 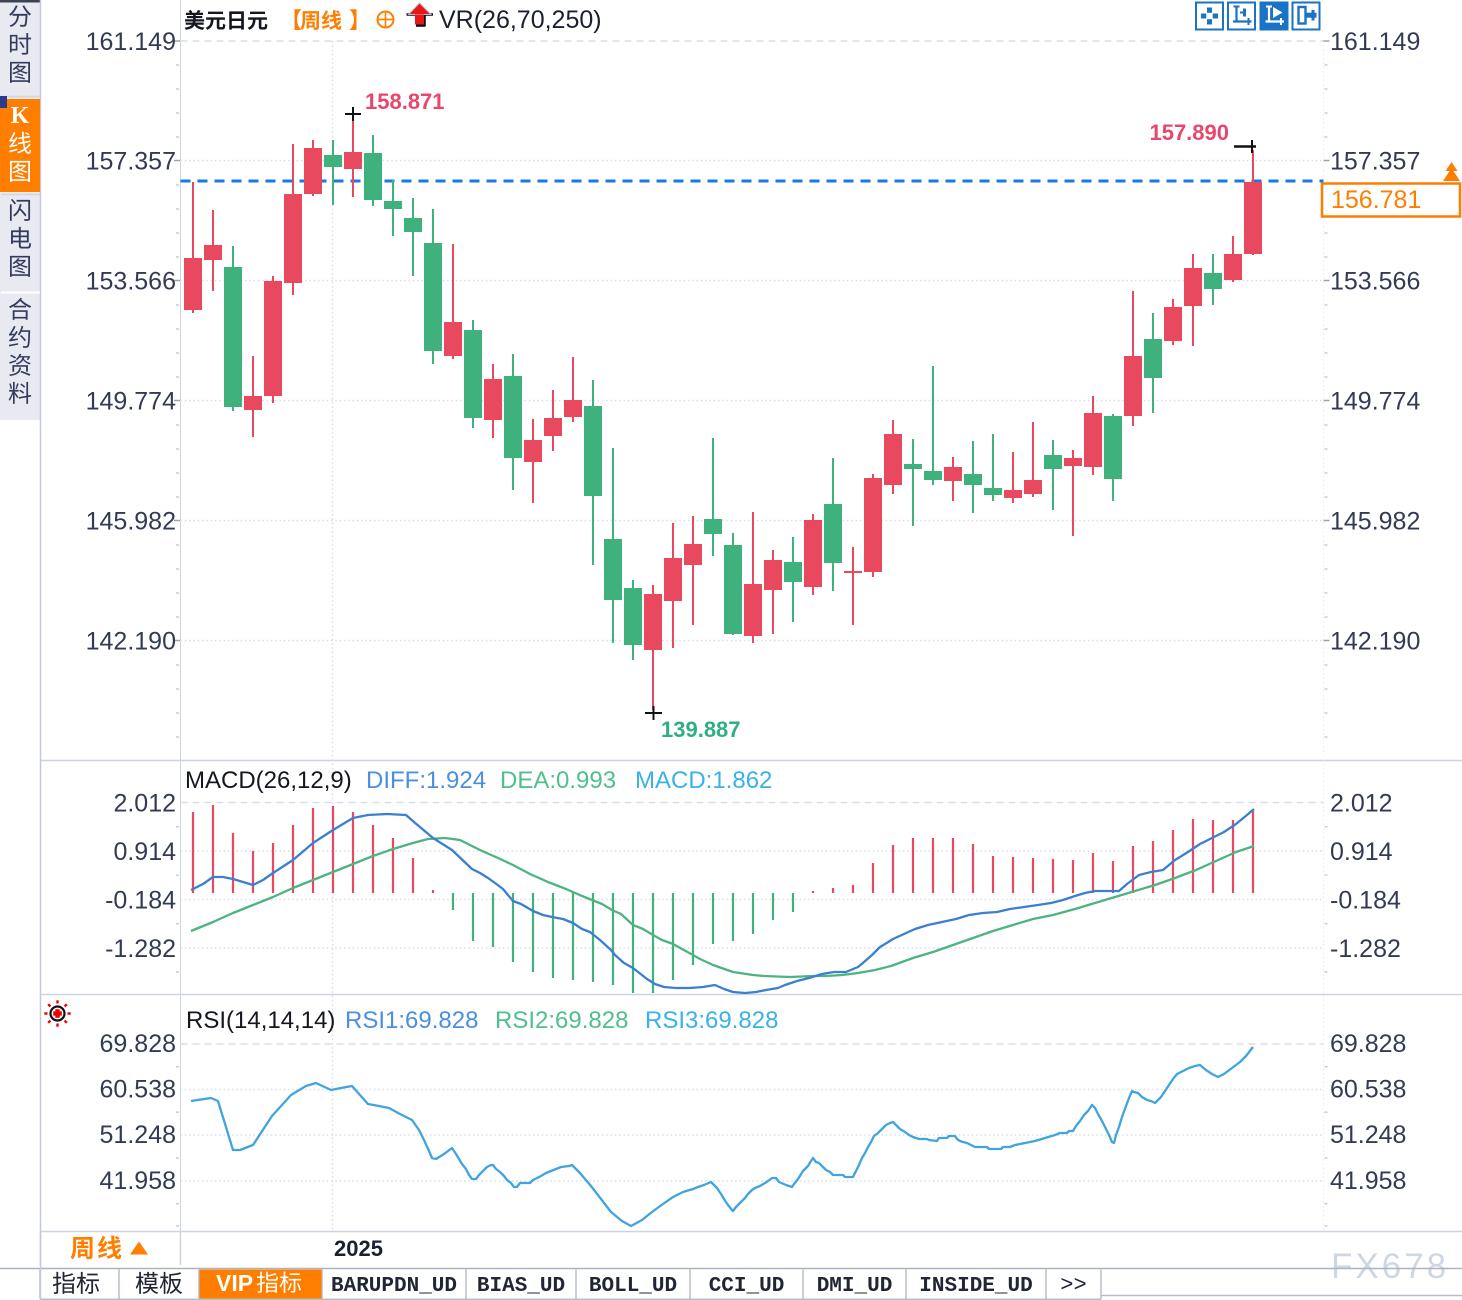 I want to click on svg-text: 157.890, so click(x=1189, y=132).